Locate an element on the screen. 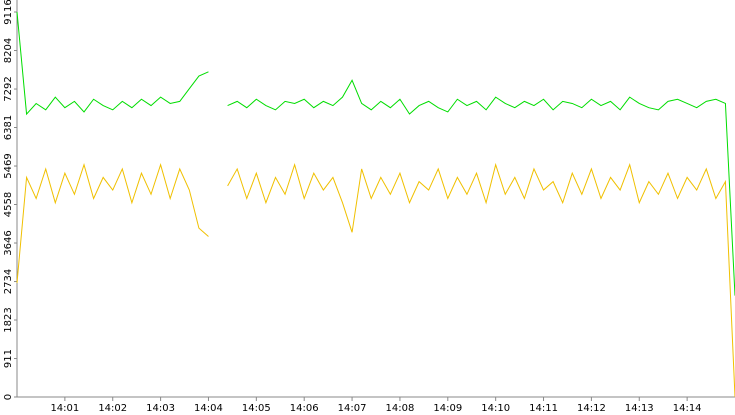  x-tick-label: 14:04 is located at coordinates (208, 408).